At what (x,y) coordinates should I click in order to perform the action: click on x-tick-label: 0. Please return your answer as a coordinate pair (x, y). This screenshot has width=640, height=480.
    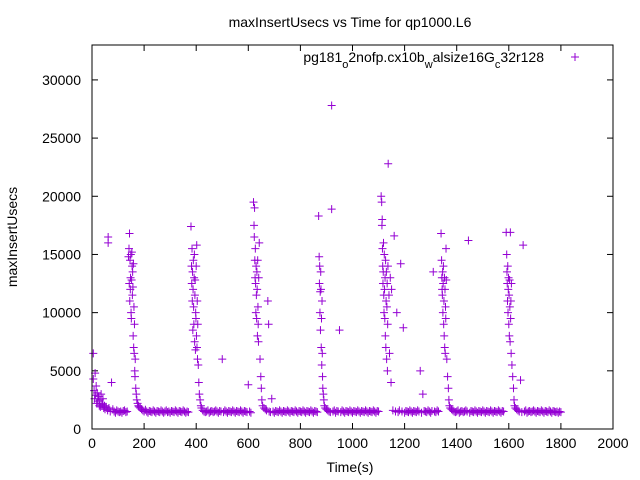
    Looking at the image, I should click on (92, 443).